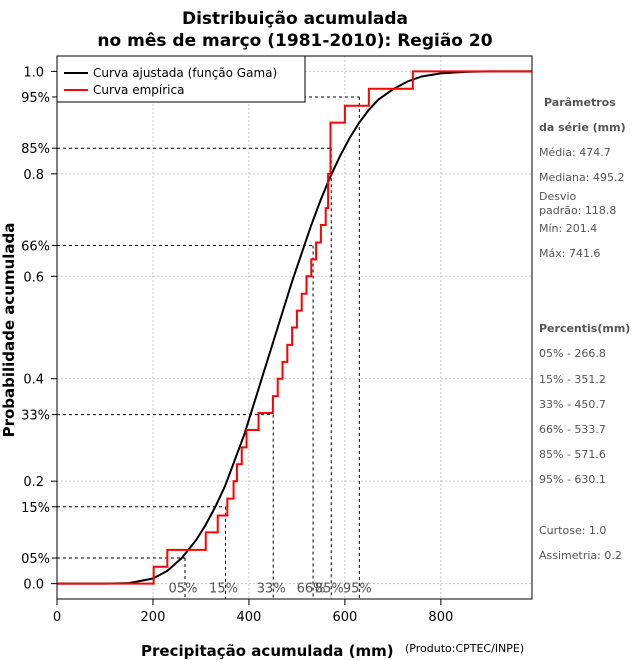 This screenshot has height=660, width=640. What do you see at coordinates (35, 416) in the screenshot?
I see `guide-y-label-33%: 33%` at bounding box center [35, 416].